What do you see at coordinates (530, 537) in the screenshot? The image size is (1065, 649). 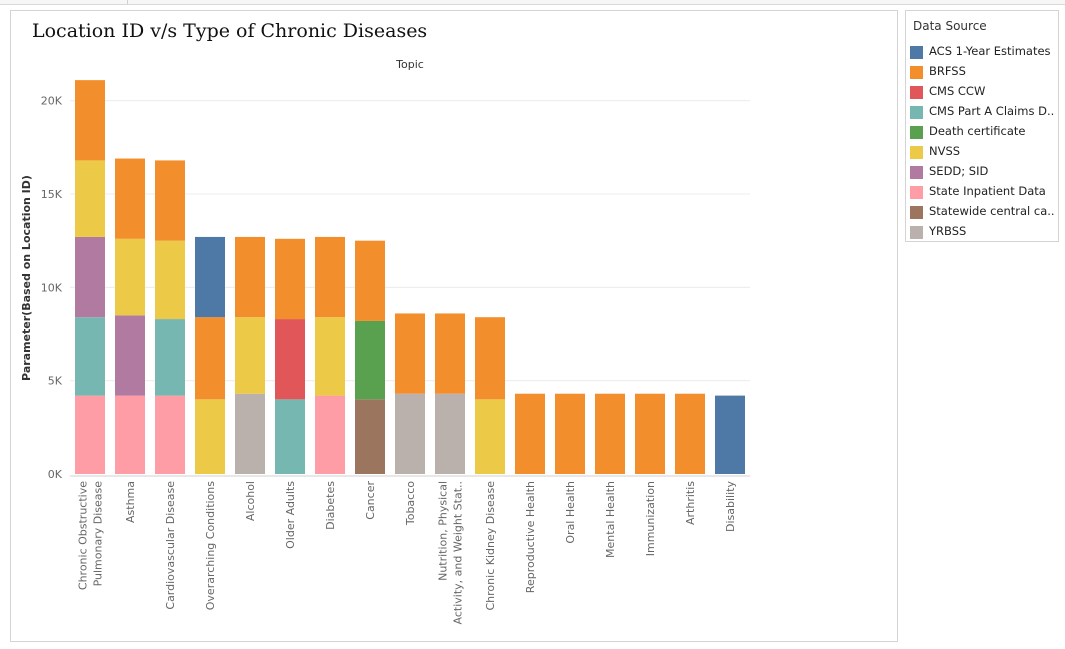 I see `x-category-label: Reproductive Health` at bounding box center [530, 537].